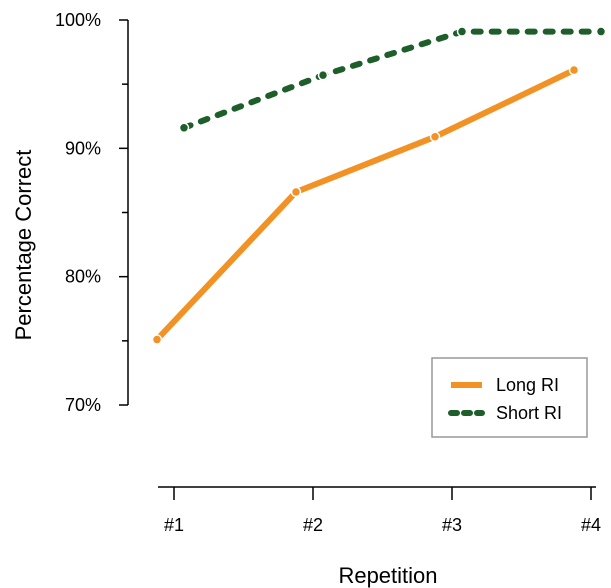 The height and width of the screenshot is (588, 611). I want to click on legend: Long RI Short RI, so click(509, 397).